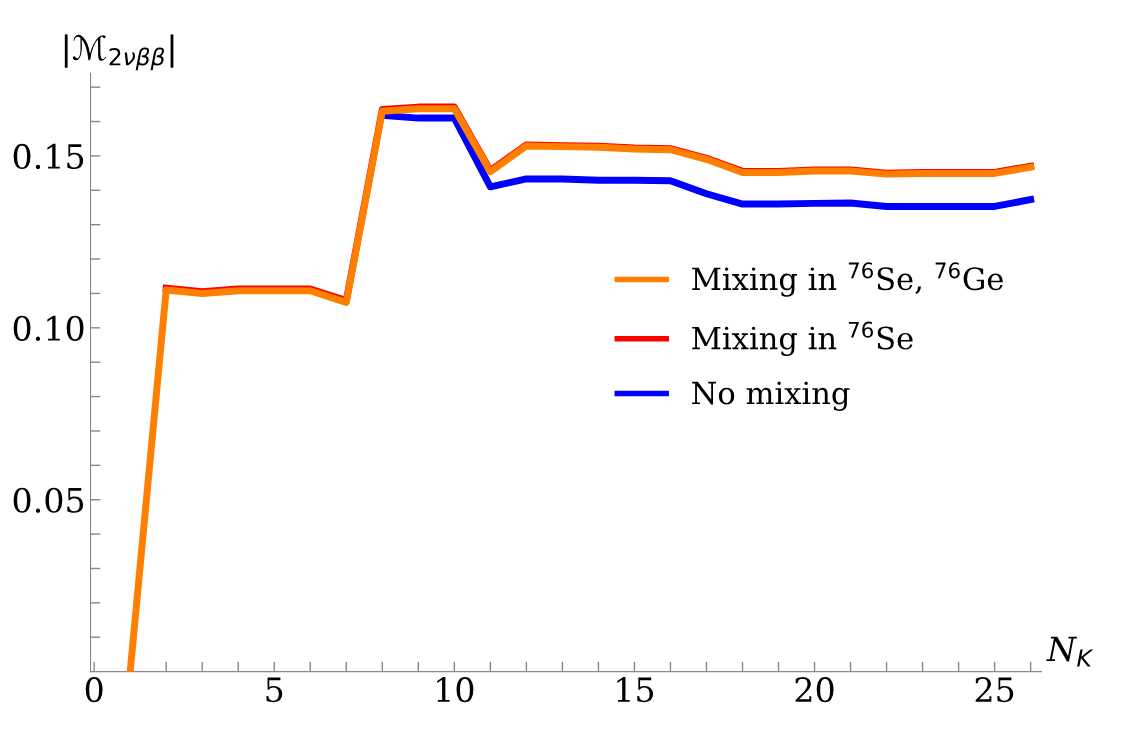  What do you see at coordinates (274, 690) in the screenshot?
I see `x-tick-label: 5` at bounding box center [274, 690].